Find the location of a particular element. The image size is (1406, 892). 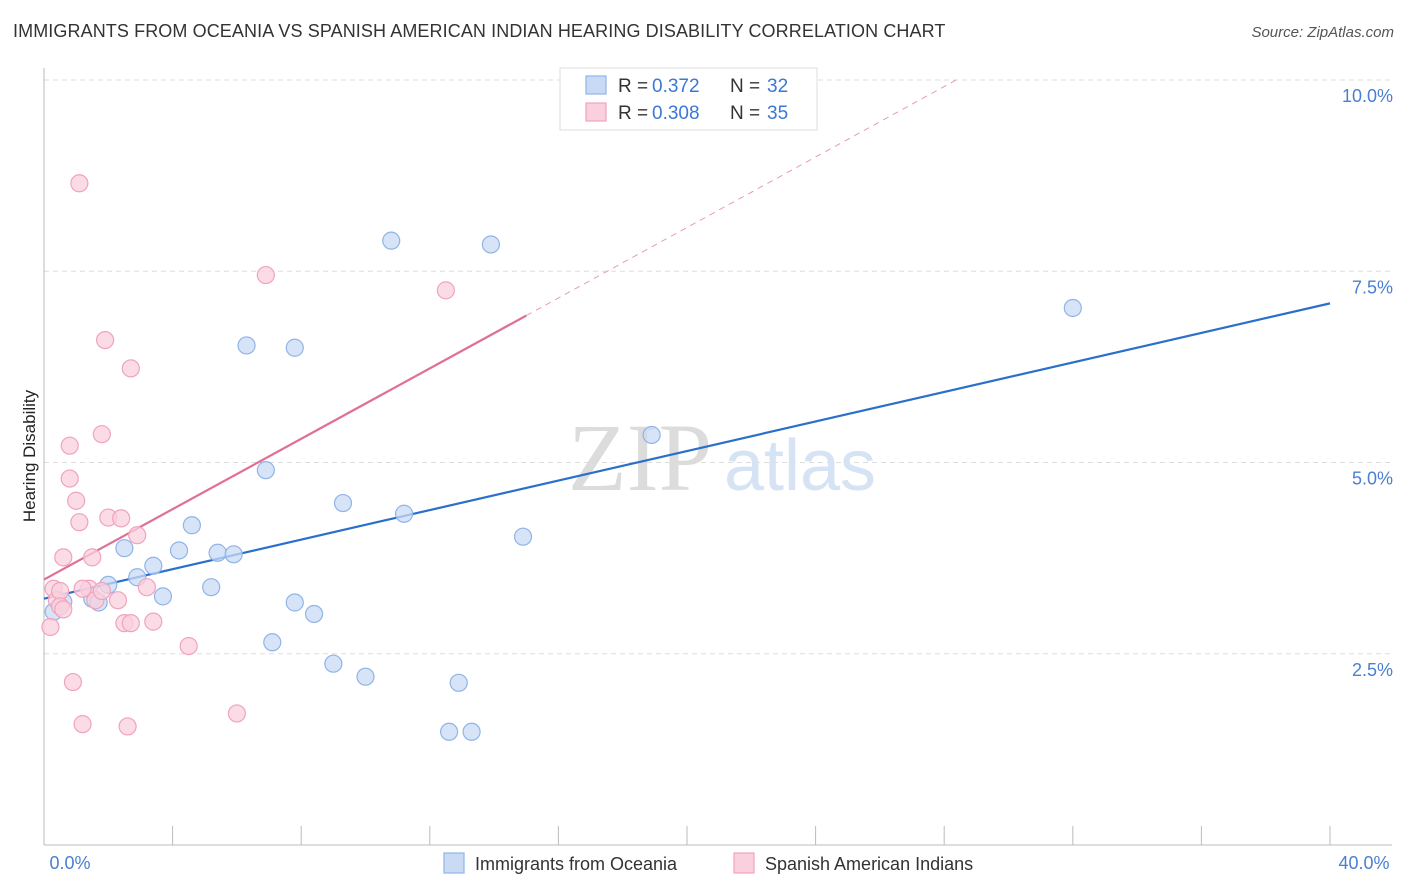

x-tick-label-max: 40.0% is located at coordinates (1363, 863).